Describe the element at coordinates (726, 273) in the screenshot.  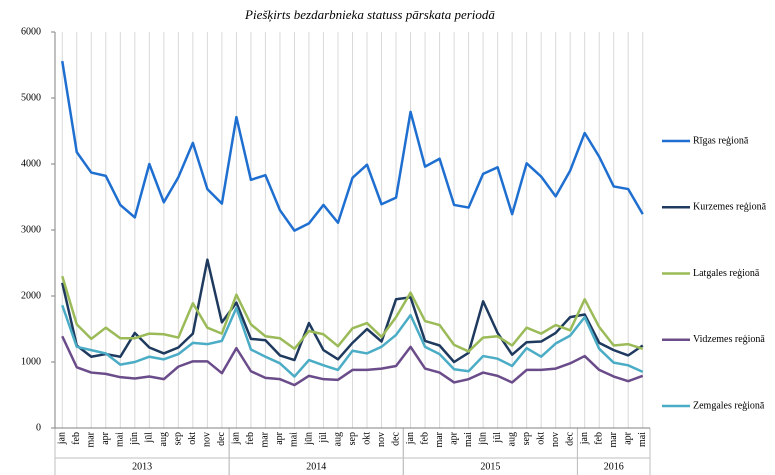
I see `legend-label: Latgales reģionā` at that location.